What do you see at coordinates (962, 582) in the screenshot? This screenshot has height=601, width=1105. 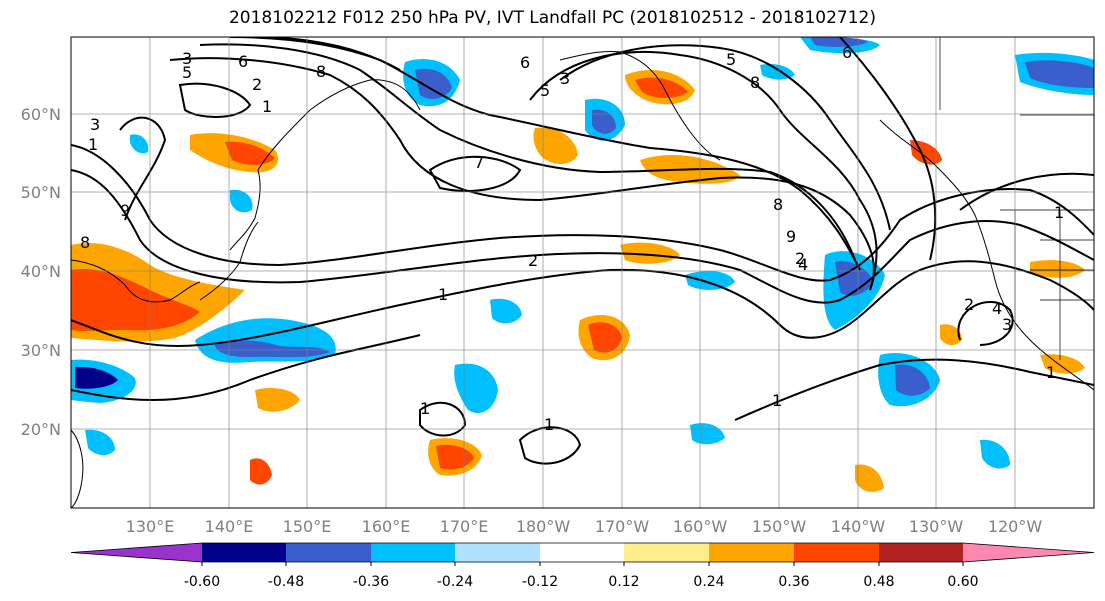 I see `colorbar-tick-label: 0.60` at bounding box center [962, 582].